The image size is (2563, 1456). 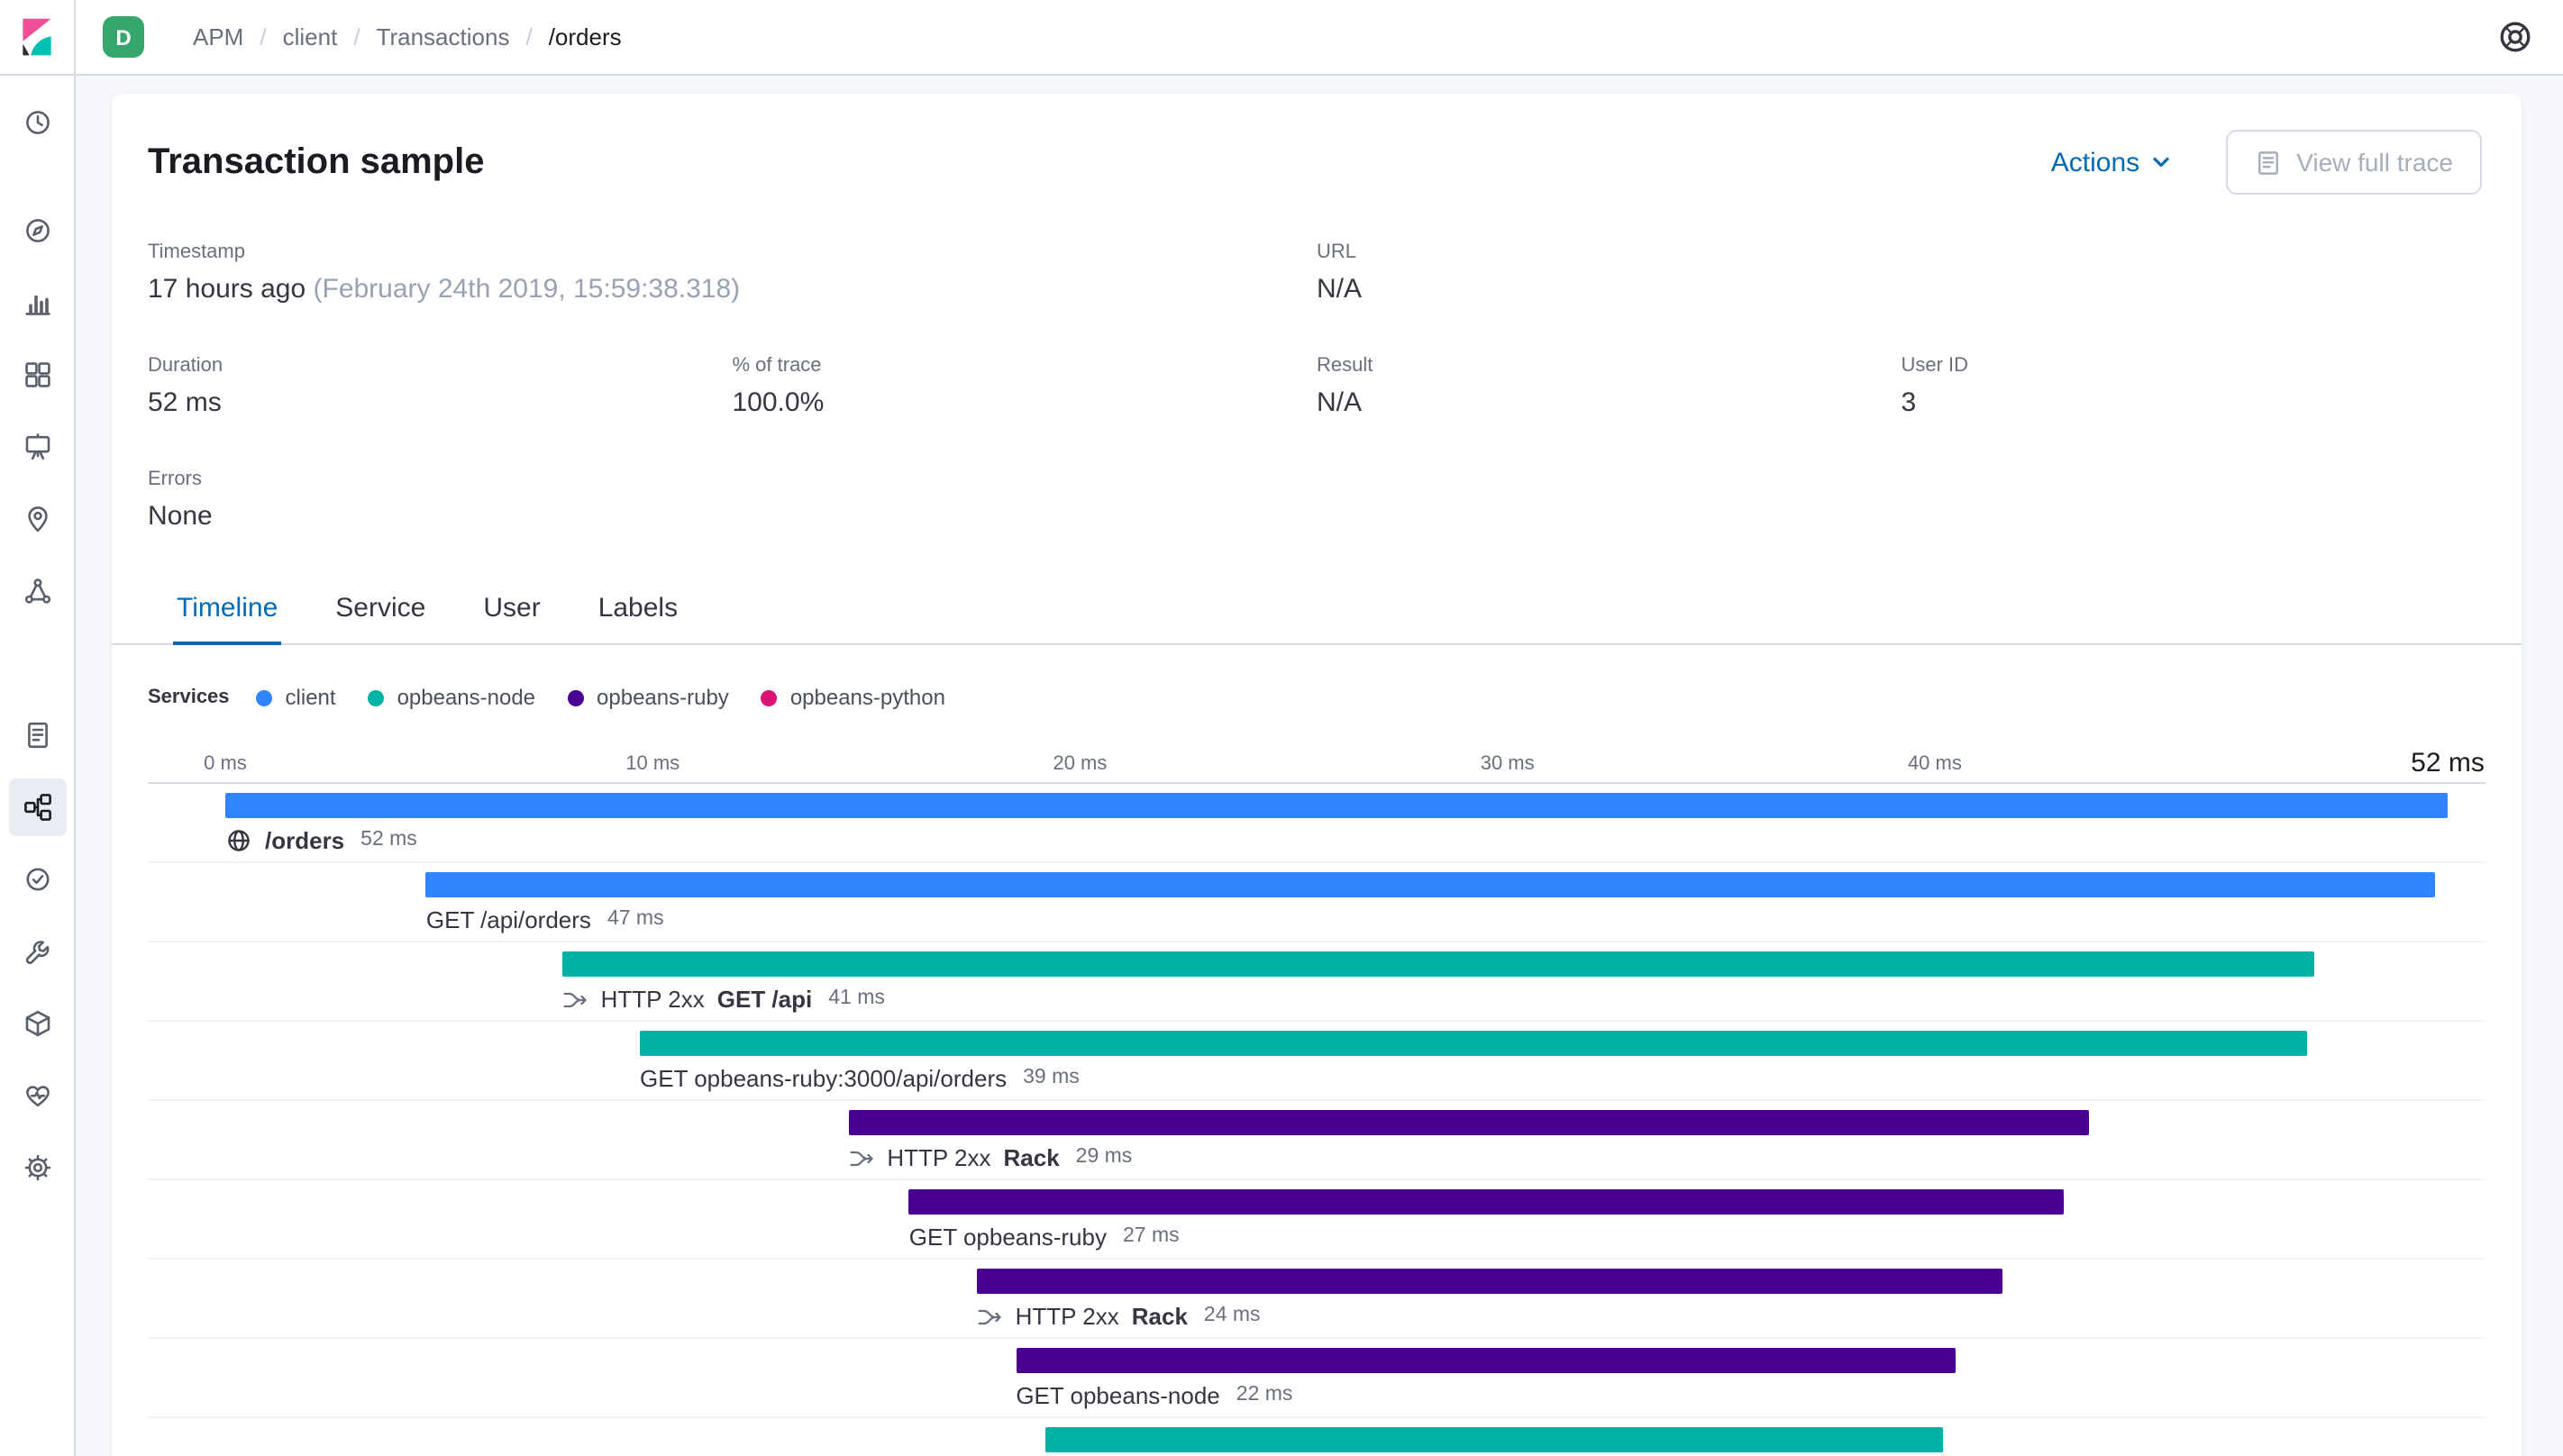 What do you see at coordinates (1340, 402) in the screenshot?
I see `field-value: N/A` at bounding box center [1340, 402].